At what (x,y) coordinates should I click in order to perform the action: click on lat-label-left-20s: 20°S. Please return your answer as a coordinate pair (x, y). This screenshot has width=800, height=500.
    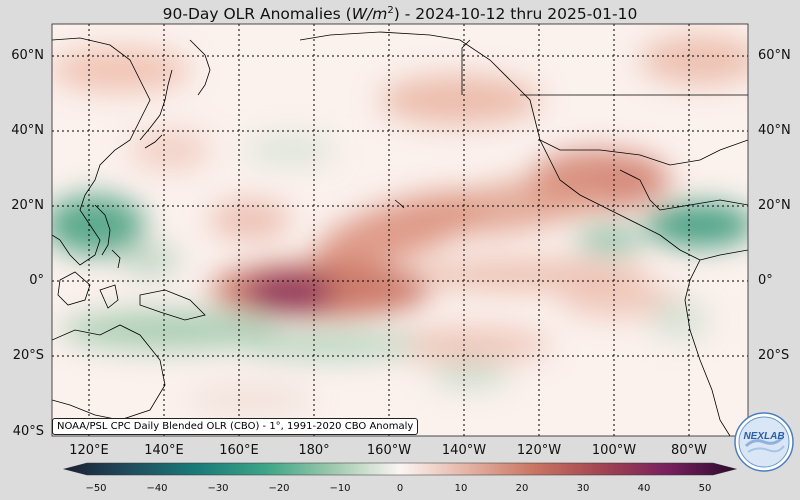
    Looking at the image, I should click on (28, 355).